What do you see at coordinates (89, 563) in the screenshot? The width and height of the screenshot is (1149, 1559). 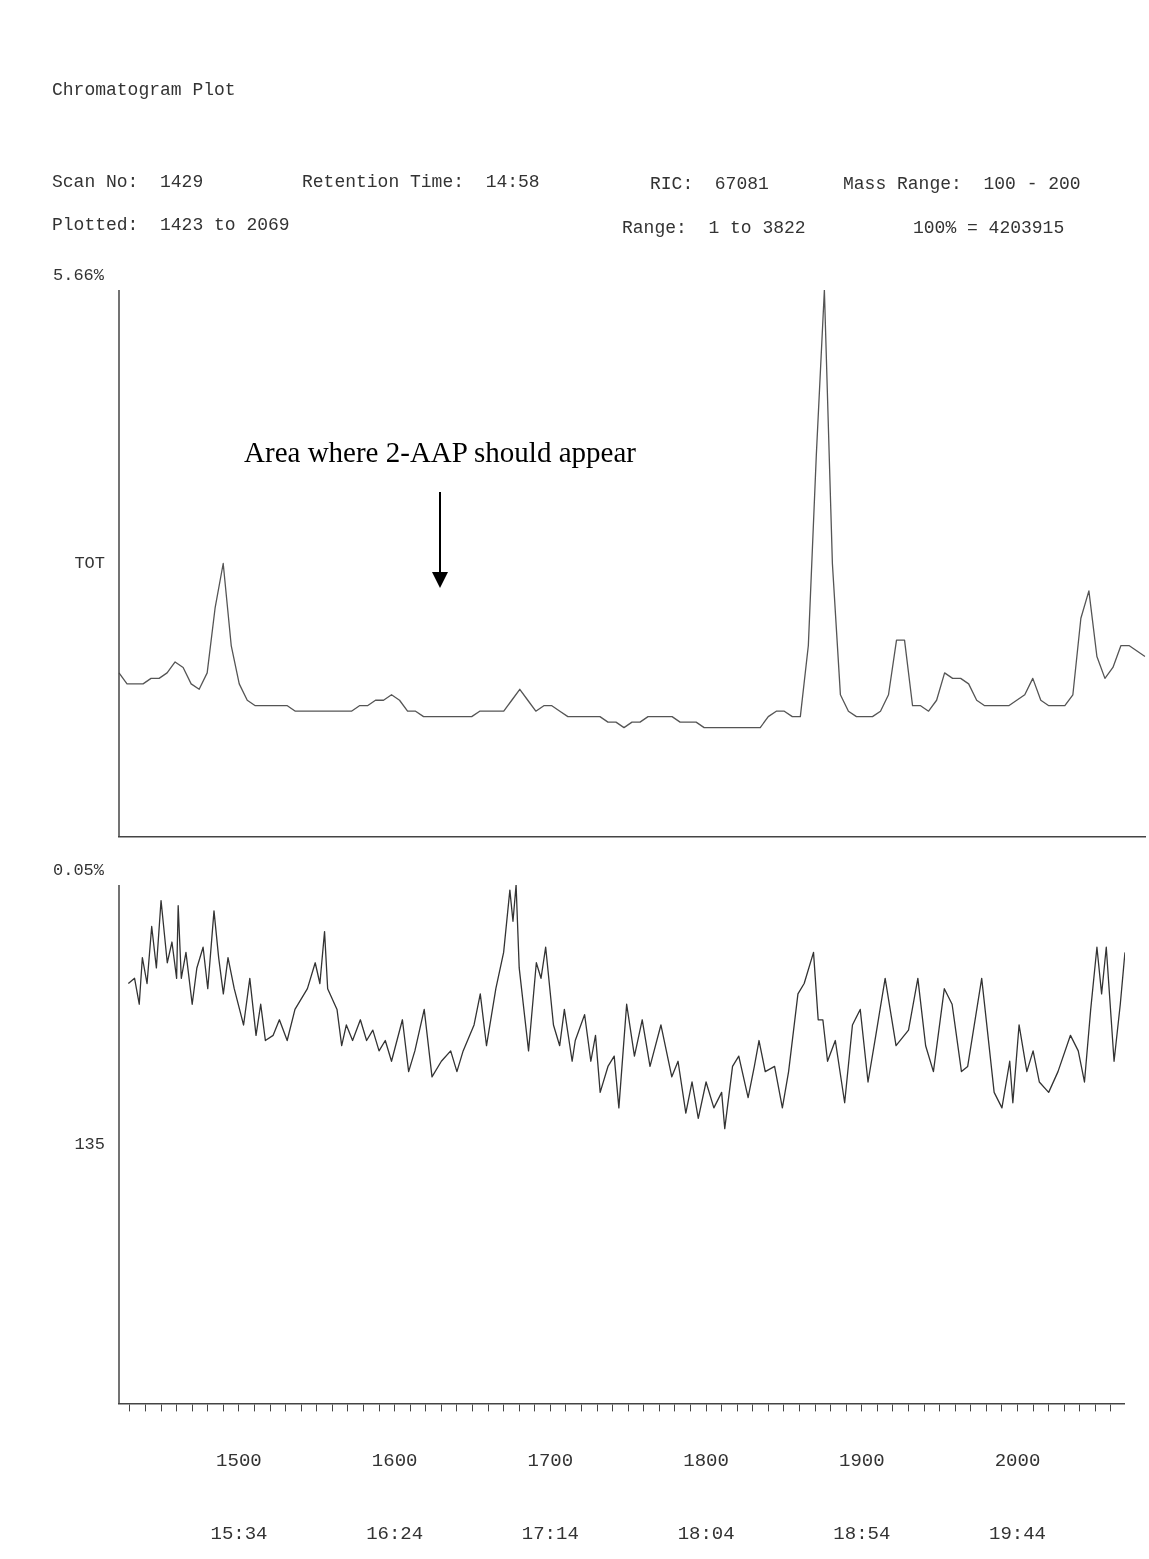 I see `y-axis-title: TOT` at bounding box center [89, 563].